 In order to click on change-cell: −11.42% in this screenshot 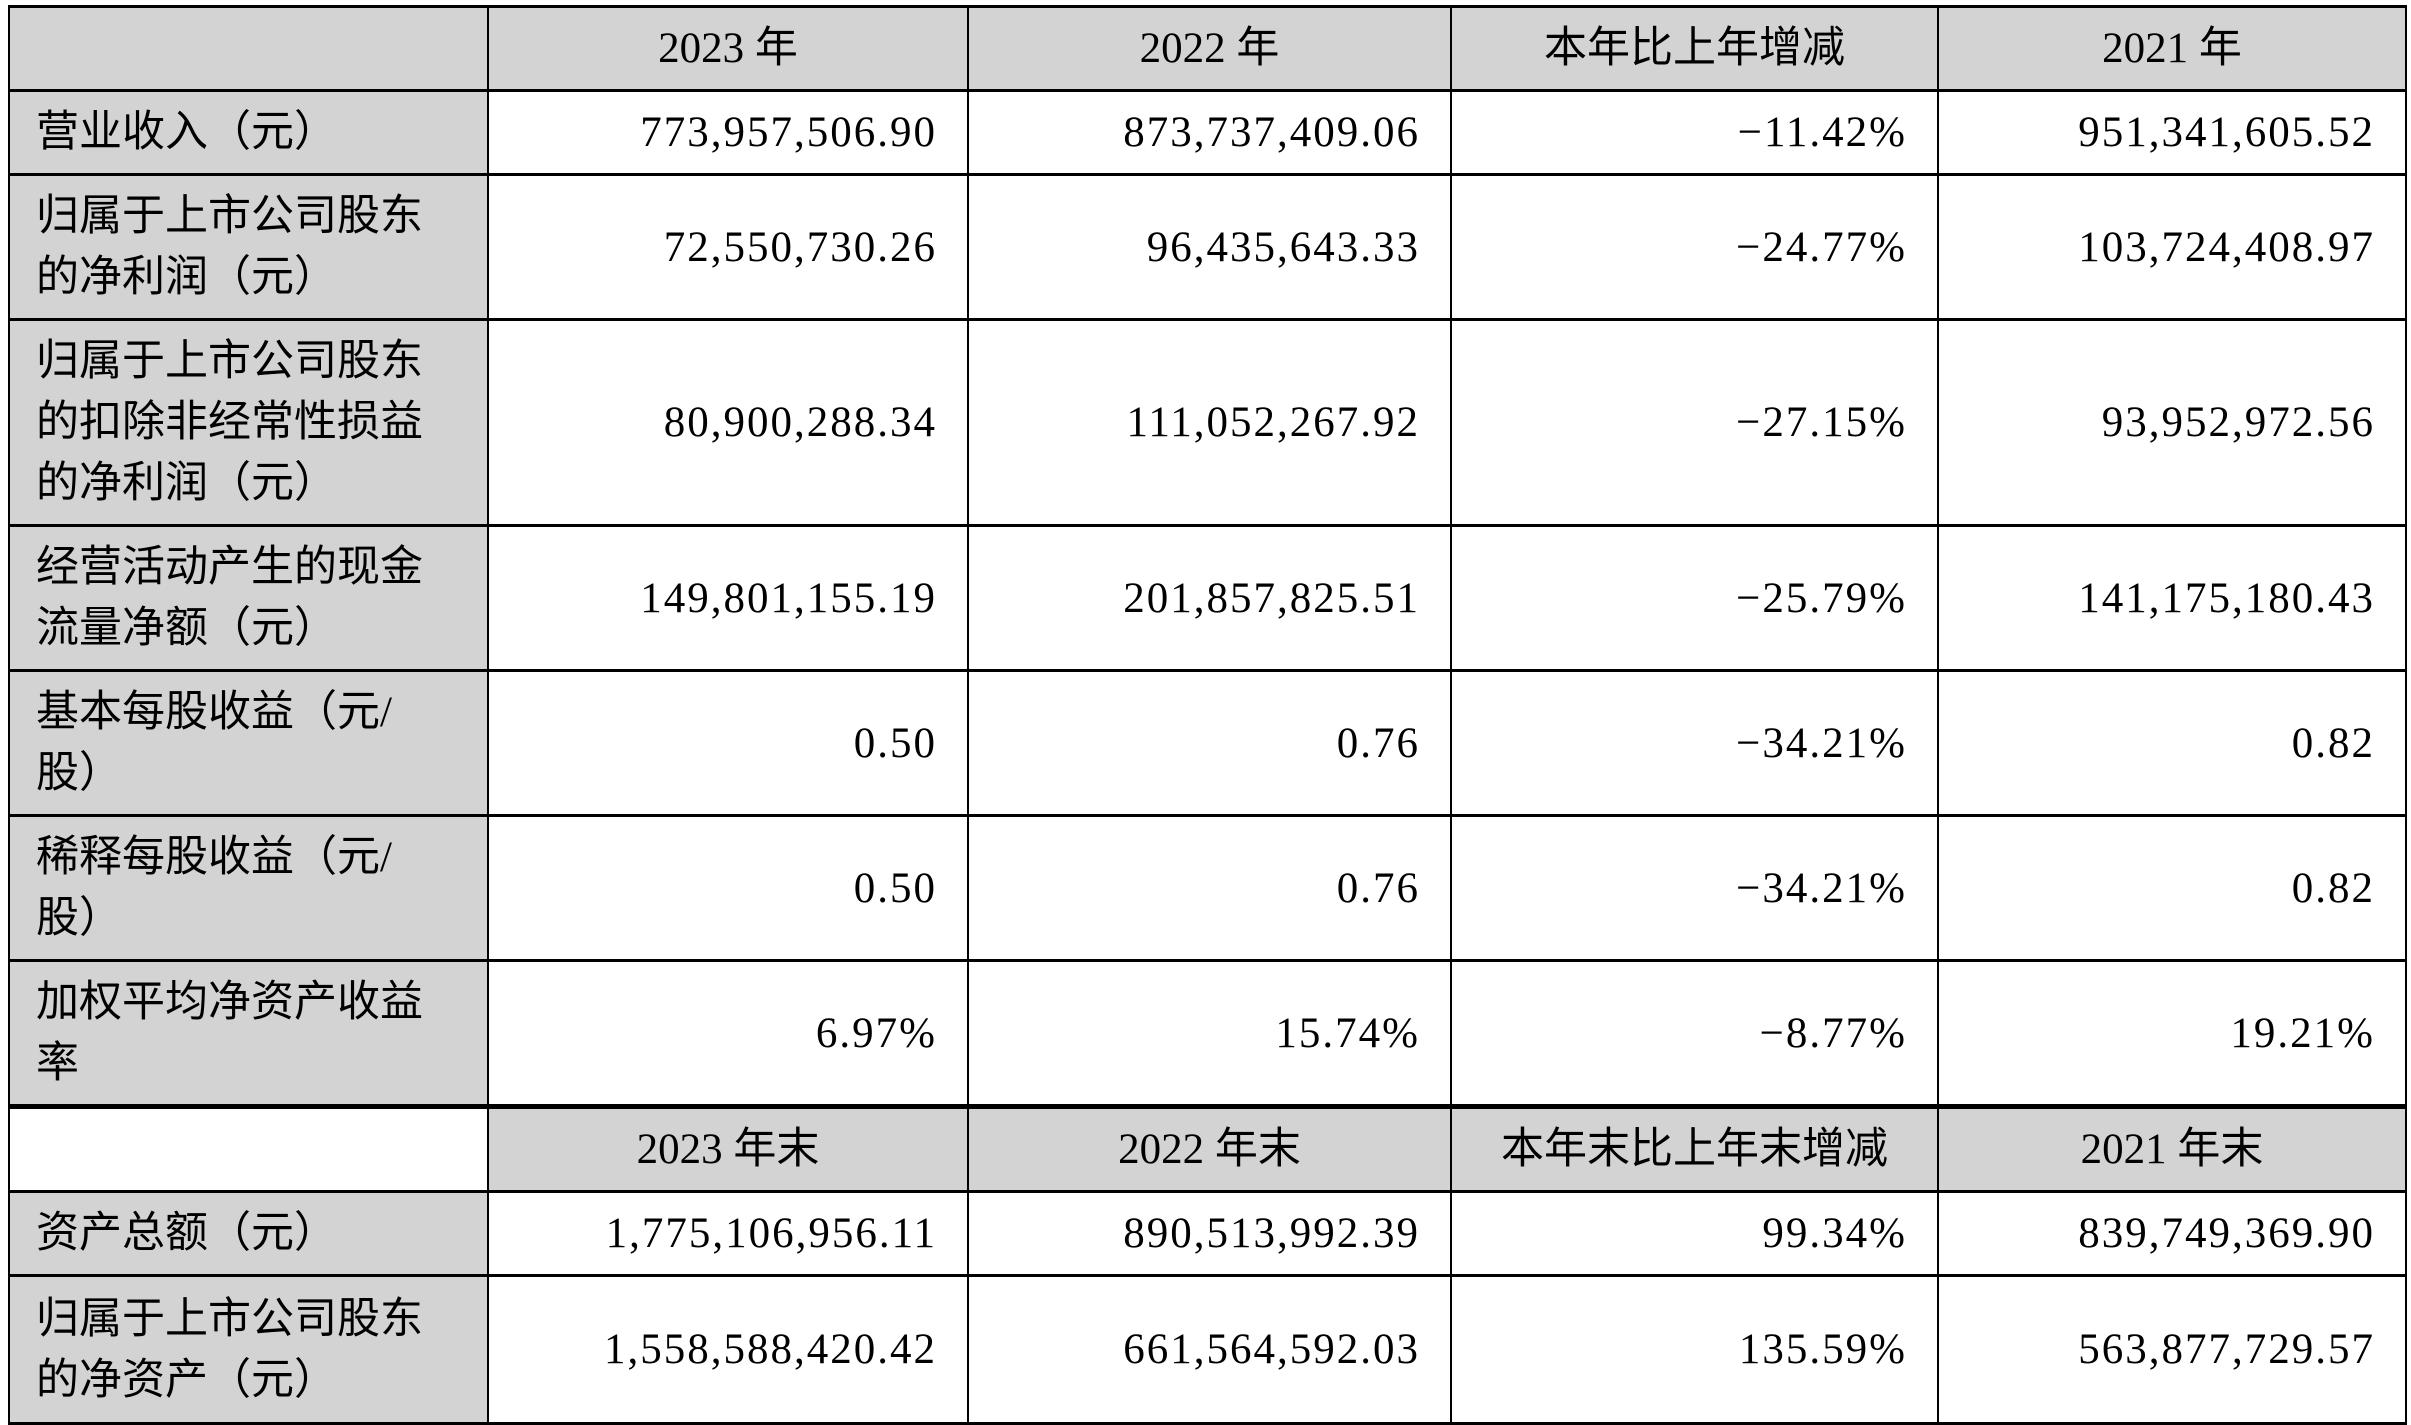, I will do `click(1694, 132)`.